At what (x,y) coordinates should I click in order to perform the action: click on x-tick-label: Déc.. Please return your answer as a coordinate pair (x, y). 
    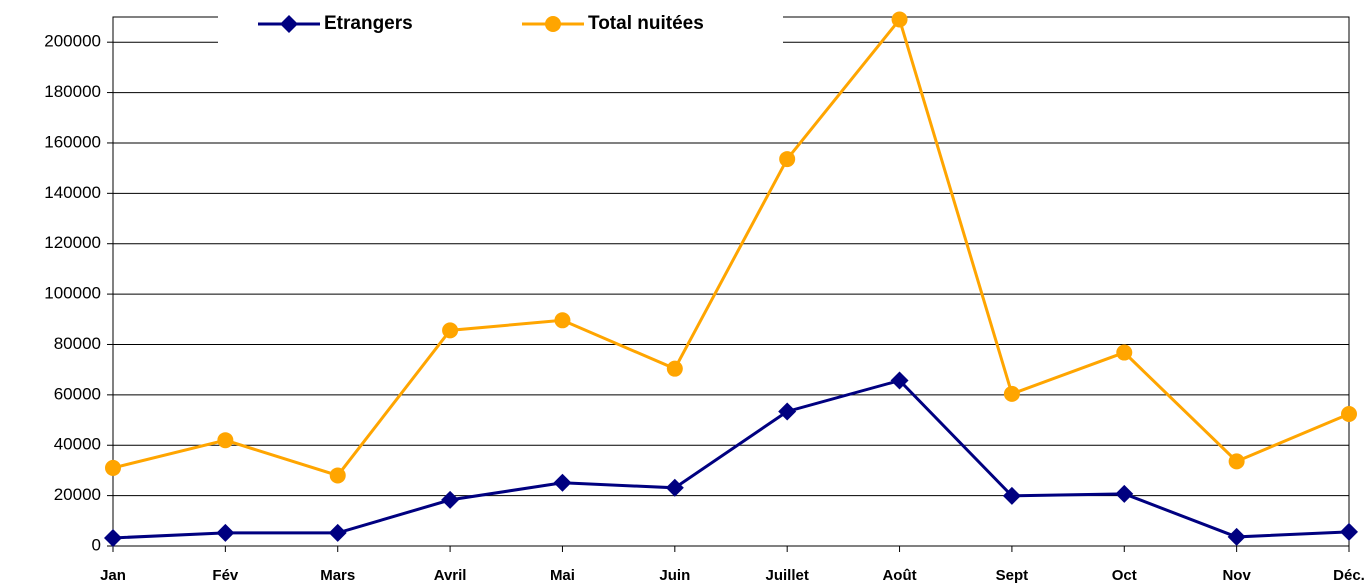
    Looking at the image, I should click on (1349, 575).